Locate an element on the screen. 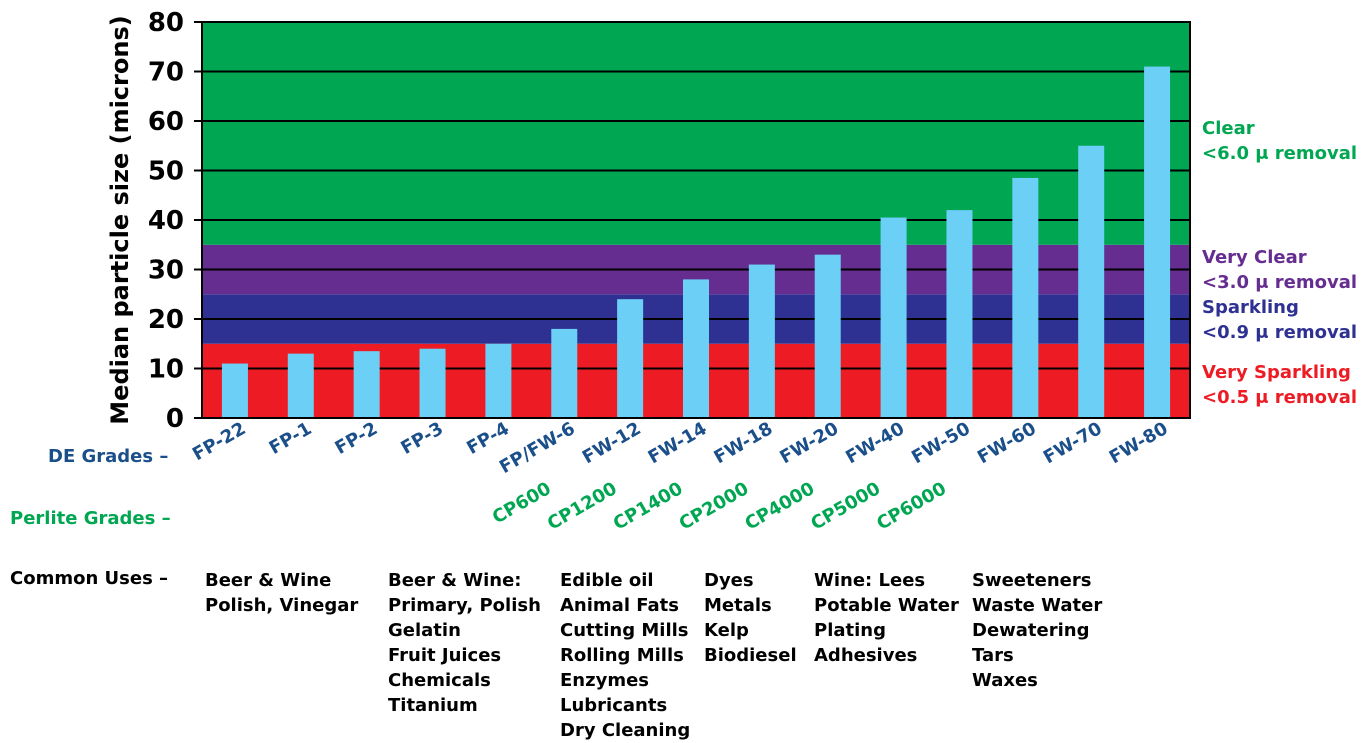  y-tick-label: 80 is located at coordinates (166, 23).